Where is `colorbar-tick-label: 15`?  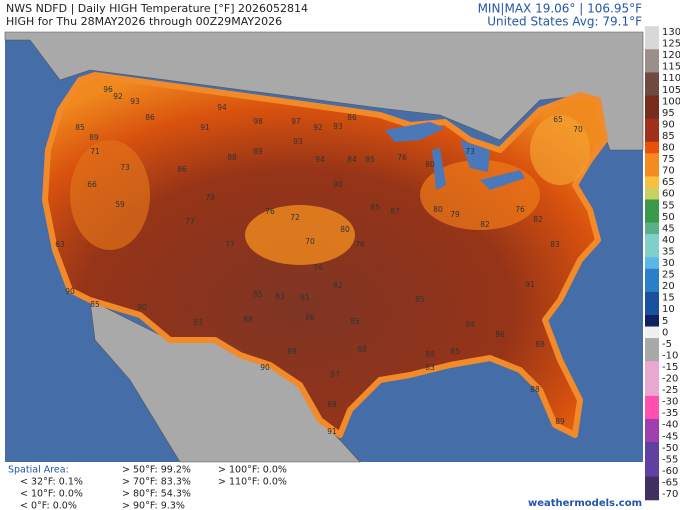 colorbar-tick-label: 15 is located at coordinates (668, 298).